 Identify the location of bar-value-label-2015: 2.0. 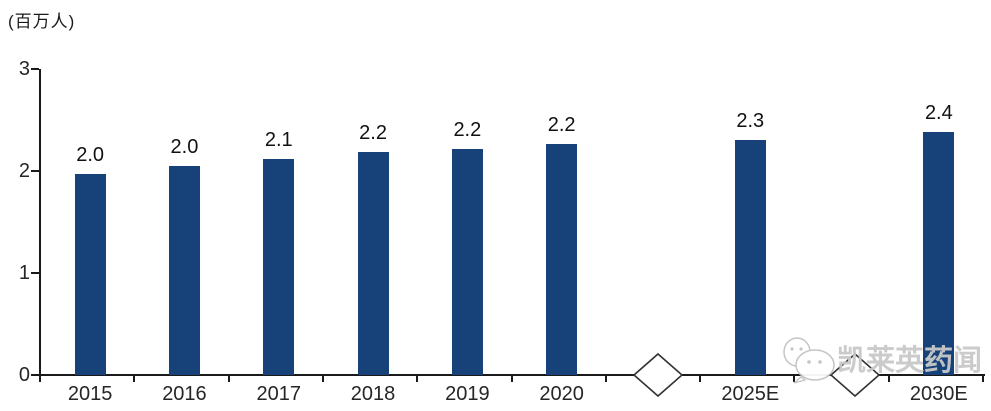
(90, 155).